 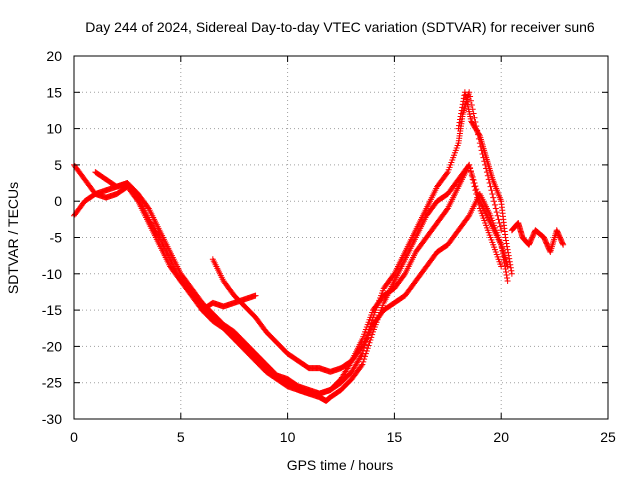 I want to click on y-tick-label: 0, so click(x=58, y=201).